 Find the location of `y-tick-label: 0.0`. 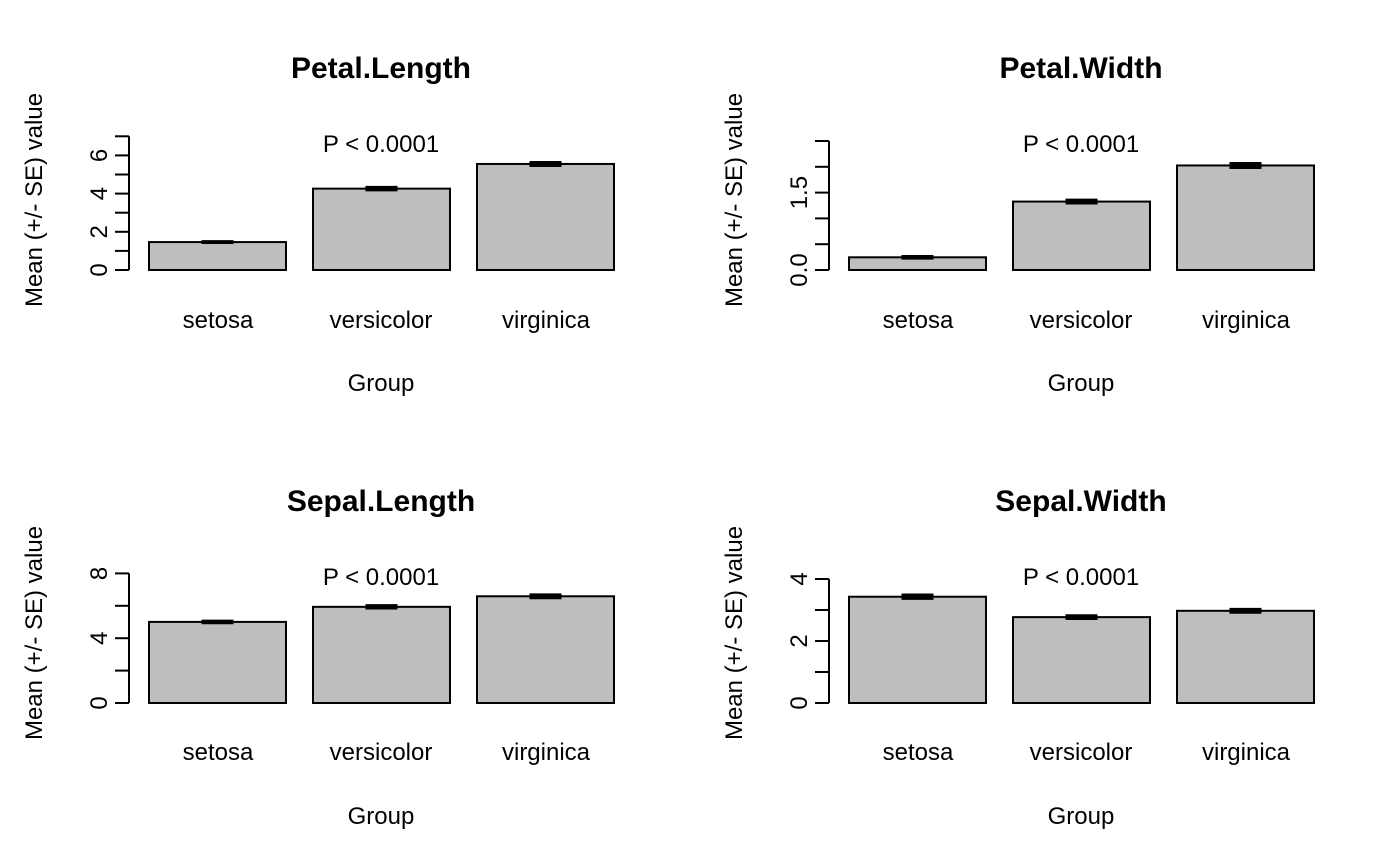

y-tick-label: 0.0 is located at coordinates (799, 269).